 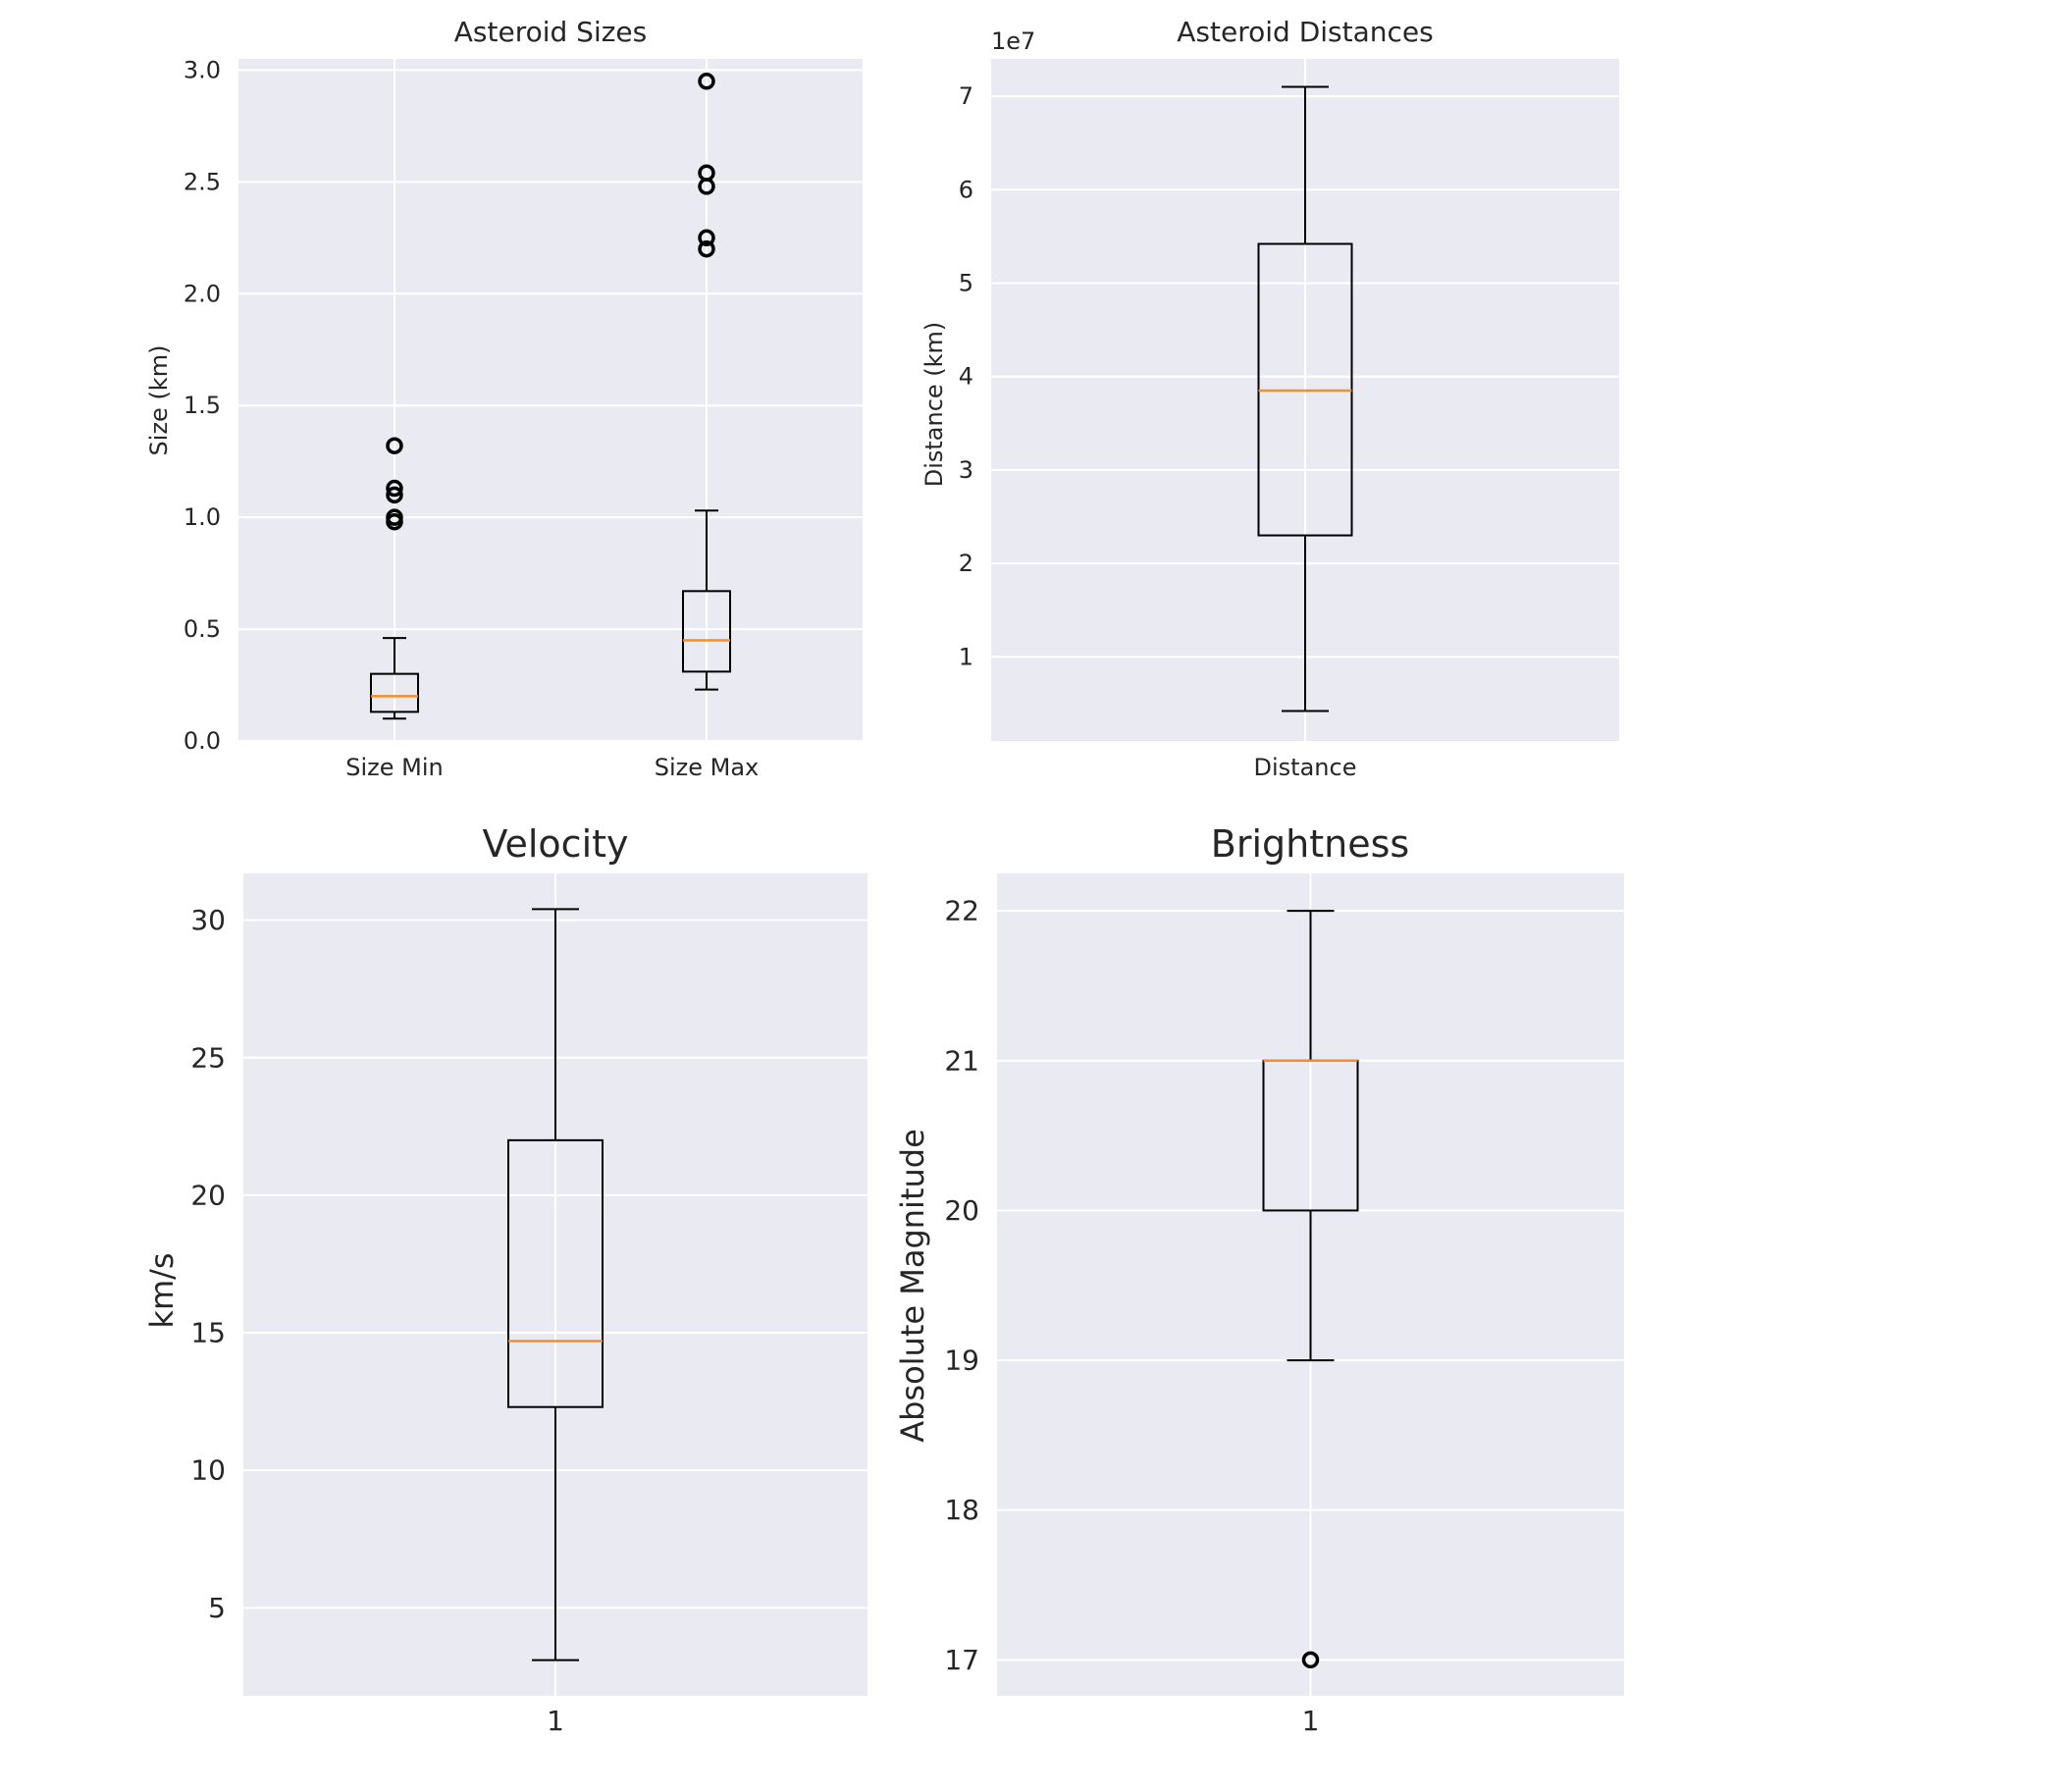 I want to click on y-tick-label: 1.0, so click(x=202, y=517).